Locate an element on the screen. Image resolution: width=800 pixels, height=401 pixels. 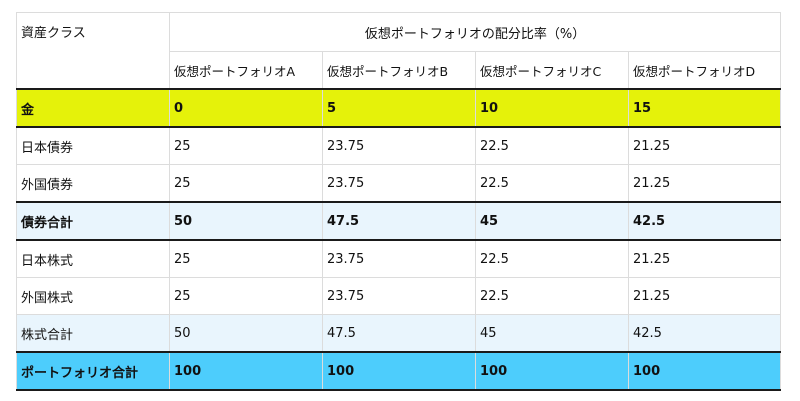
table-row-bonds-total: 債券合計 50 47.5 45 42.5 is located at coordinates (399, 221).